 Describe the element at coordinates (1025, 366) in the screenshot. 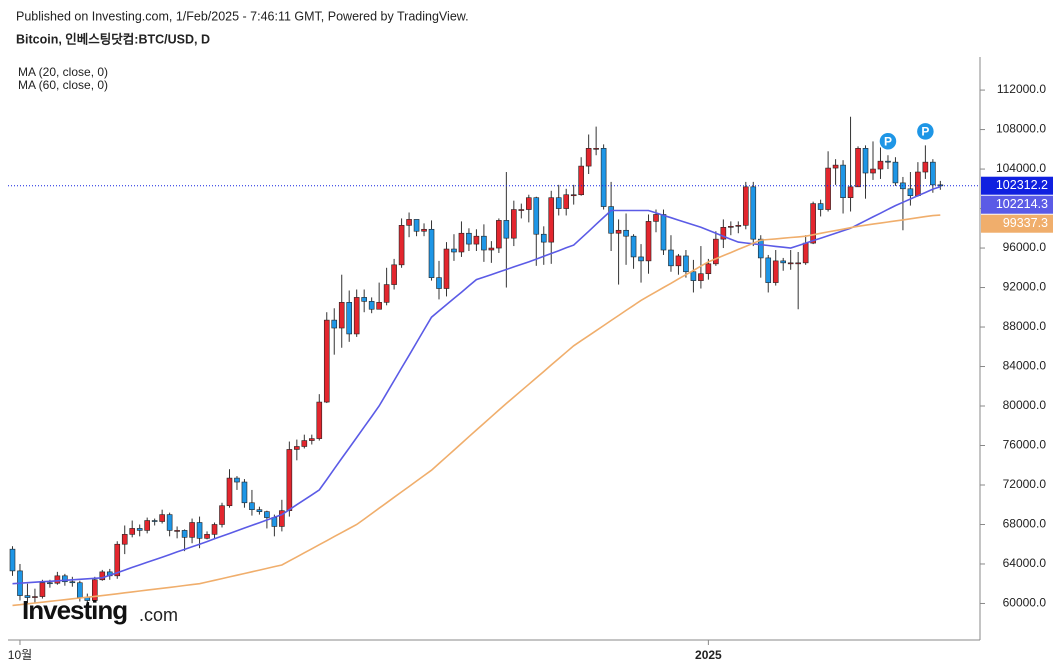

I see `y-tick-label: 84000.0` at that location.